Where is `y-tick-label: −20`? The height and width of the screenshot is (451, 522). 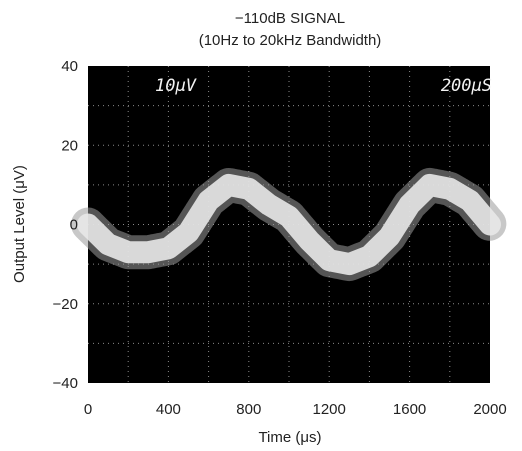
y-tick-label: −20 is located at coordinates (65, 304).